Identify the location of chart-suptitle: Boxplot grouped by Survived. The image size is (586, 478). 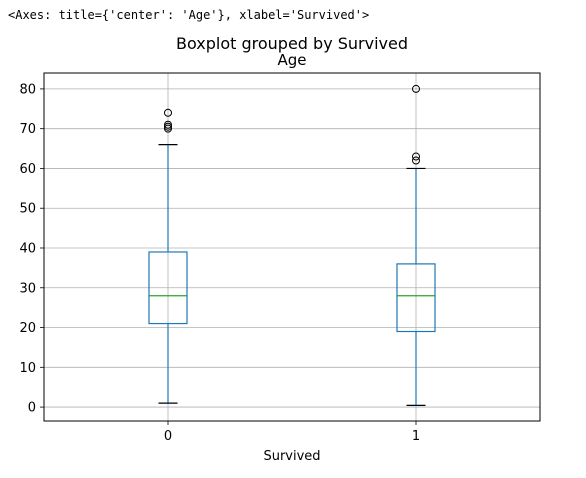
(292, 43).